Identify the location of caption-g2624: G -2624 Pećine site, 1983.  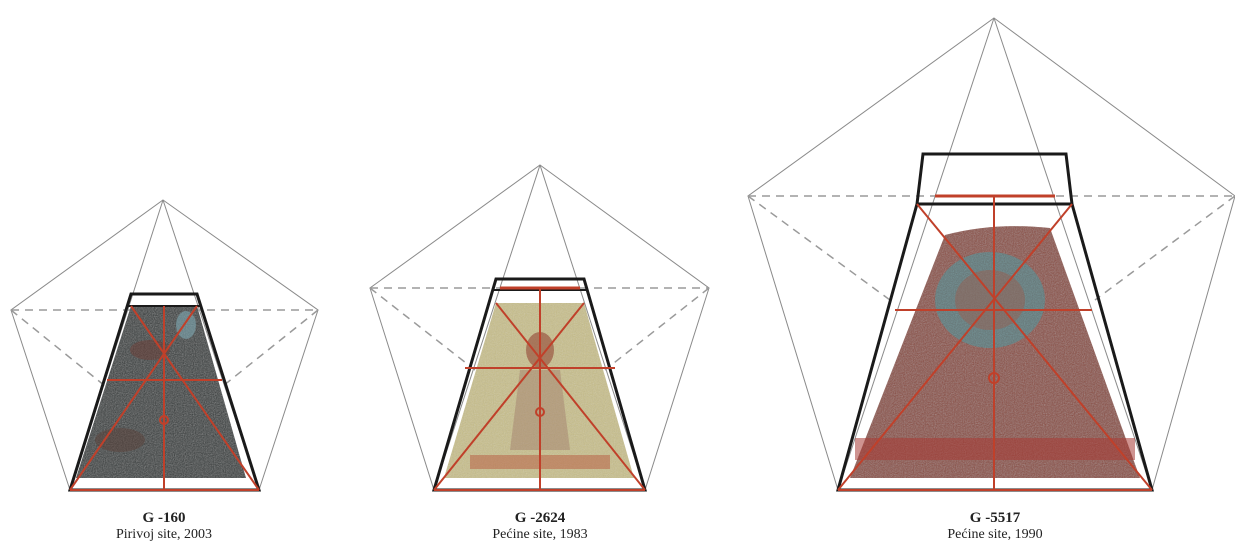
(540, 526).